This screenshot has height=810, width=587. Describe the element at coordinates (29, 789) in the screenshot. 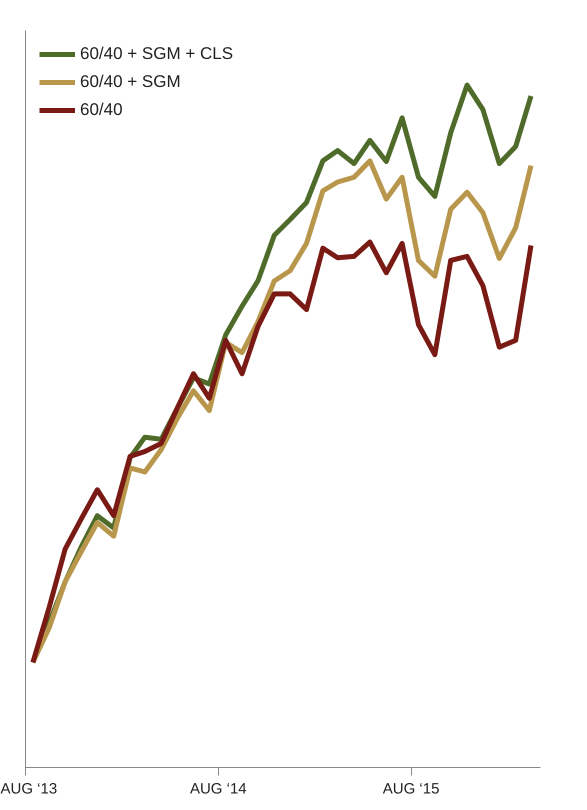

I see `x-tick-label: AUG ‘13` at that location.